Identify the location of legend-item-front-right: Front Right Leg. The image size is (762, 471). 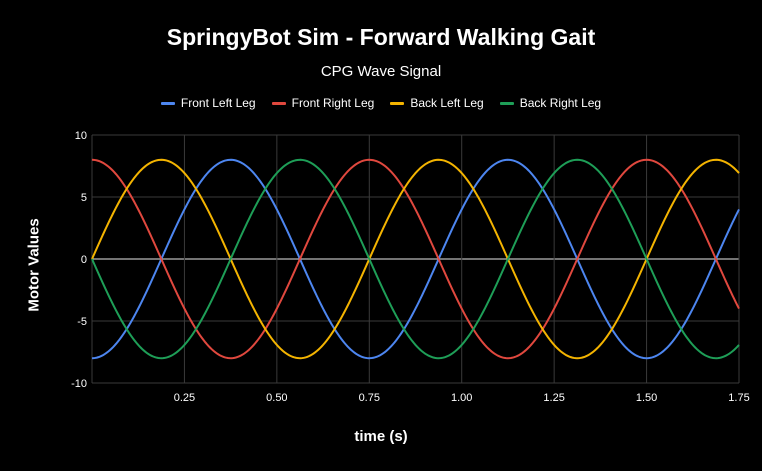
(323, 103).